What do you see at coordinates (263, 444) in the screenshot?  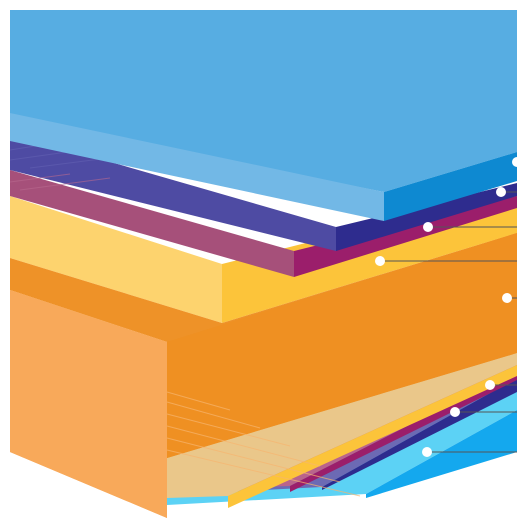 I see `lower-stripes` at bounding box center [263, 444].